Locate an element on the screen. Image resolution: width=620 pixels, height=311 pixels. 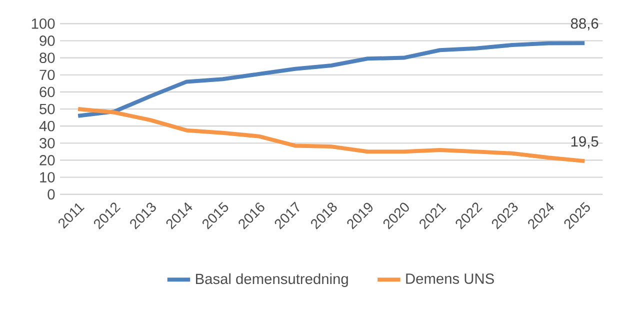
y-tick-label: 10 is located at coordinates (47, 177).